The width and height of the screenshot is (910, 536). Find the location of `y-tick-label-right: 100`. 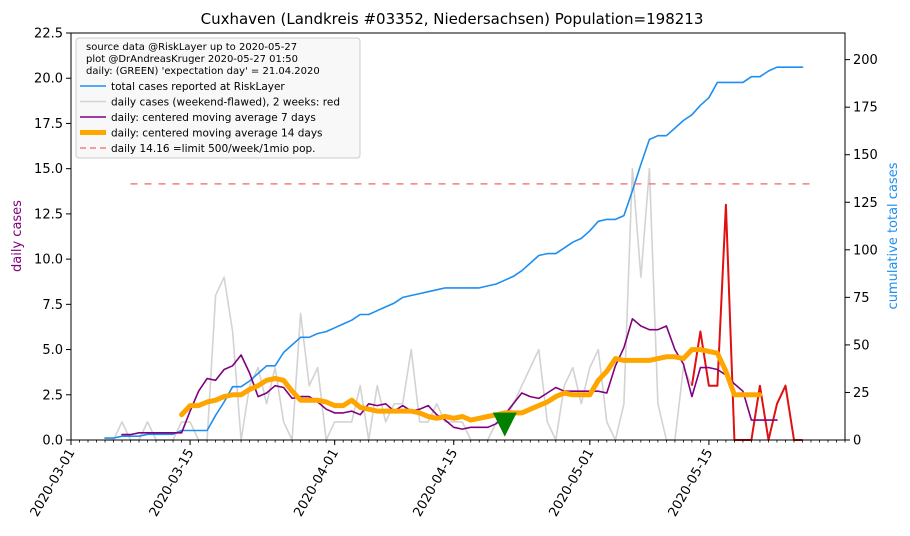

y-tick-label-right: 100 is located at coordinates (865, 250).